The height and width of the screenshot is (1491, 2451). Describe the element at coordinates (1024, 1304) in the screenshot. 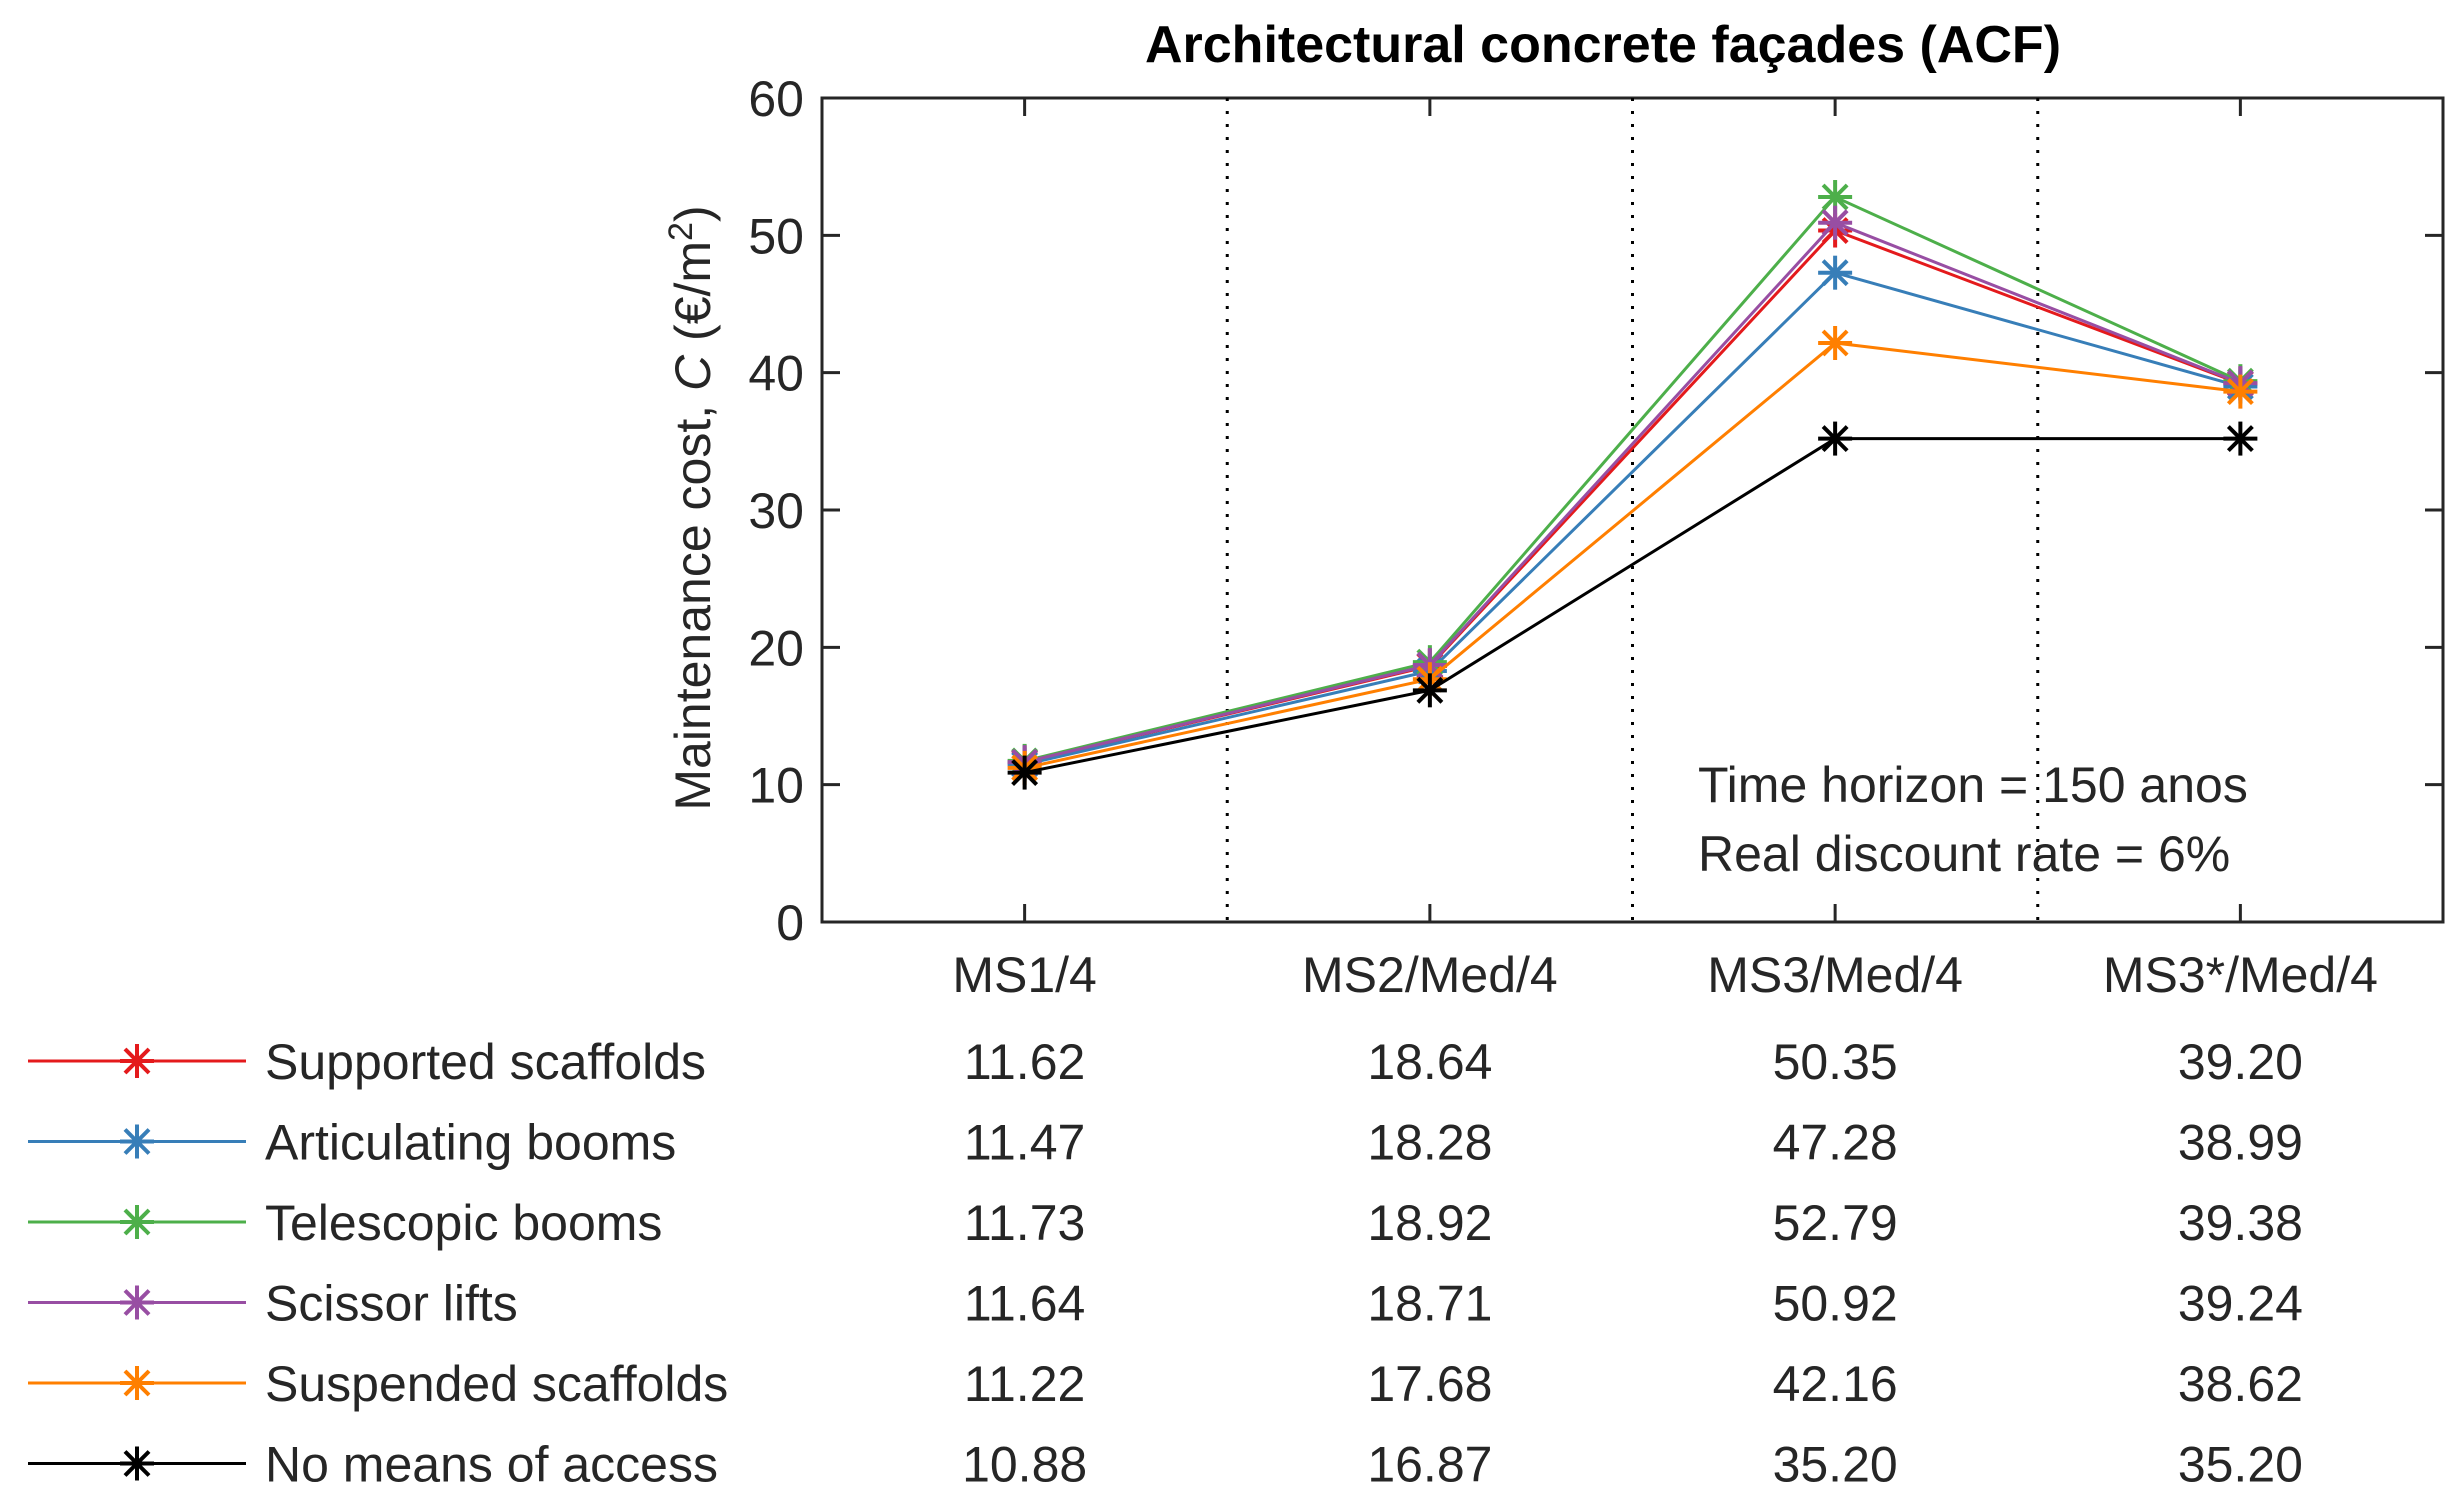

I see `table-value: 11.64` at that location.